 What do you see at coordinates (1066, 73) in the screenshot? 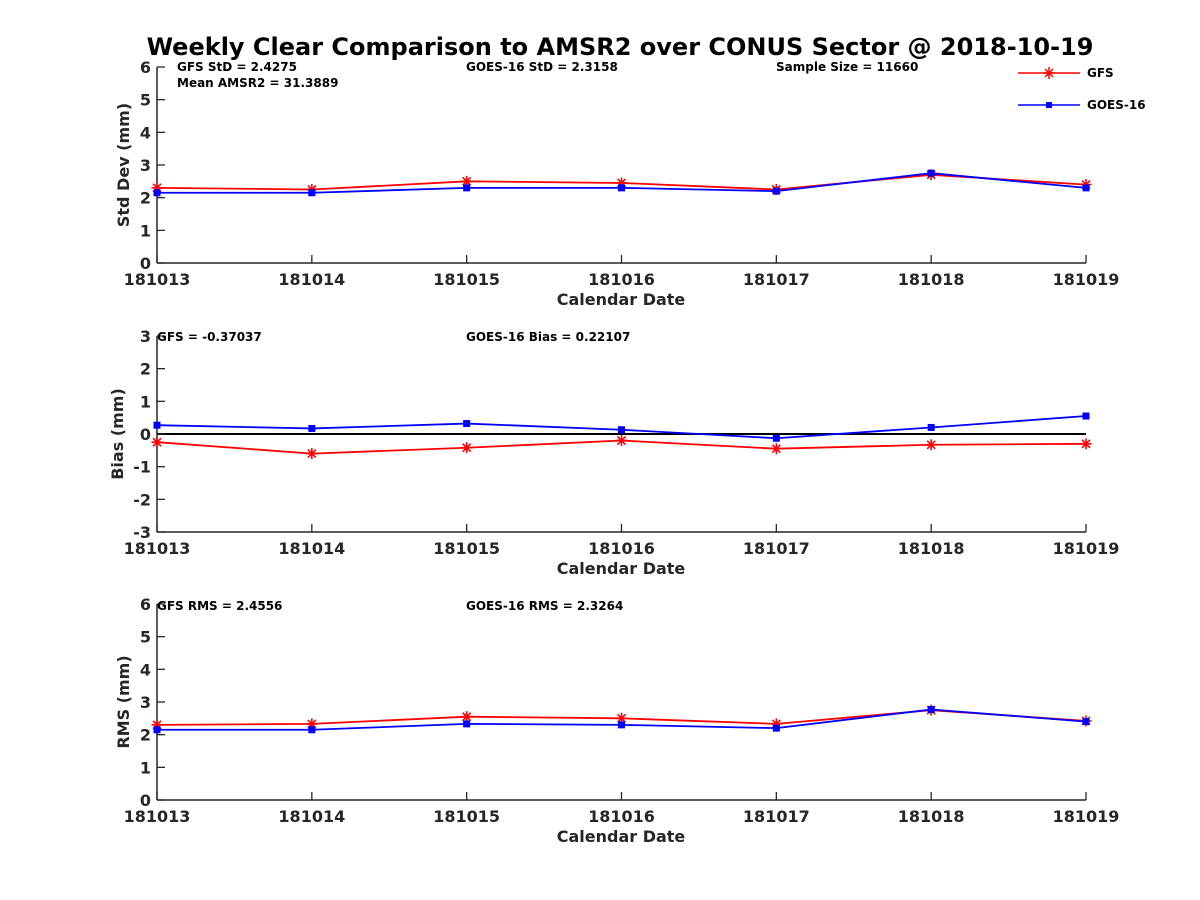
I see `legend-item-gfs: GFS` at bounding box center [1066, 73].